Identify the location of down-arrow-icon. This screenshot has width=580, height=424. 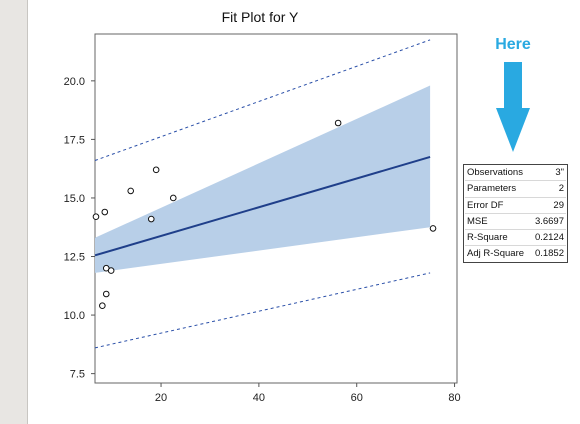
(513, 107).